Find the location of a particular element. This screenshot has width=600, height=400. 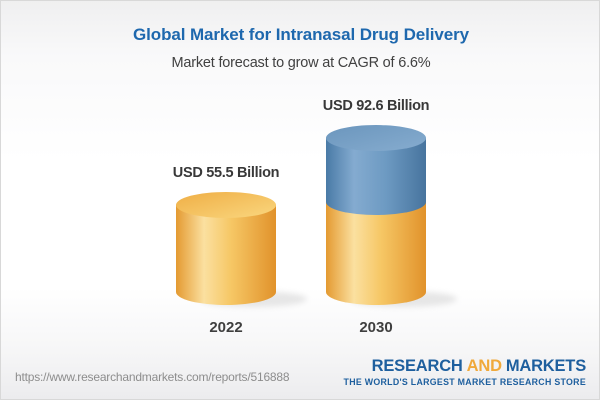

logo-wordmark: RESEARCH AND MARKETS is located at coordinates (465, 366).